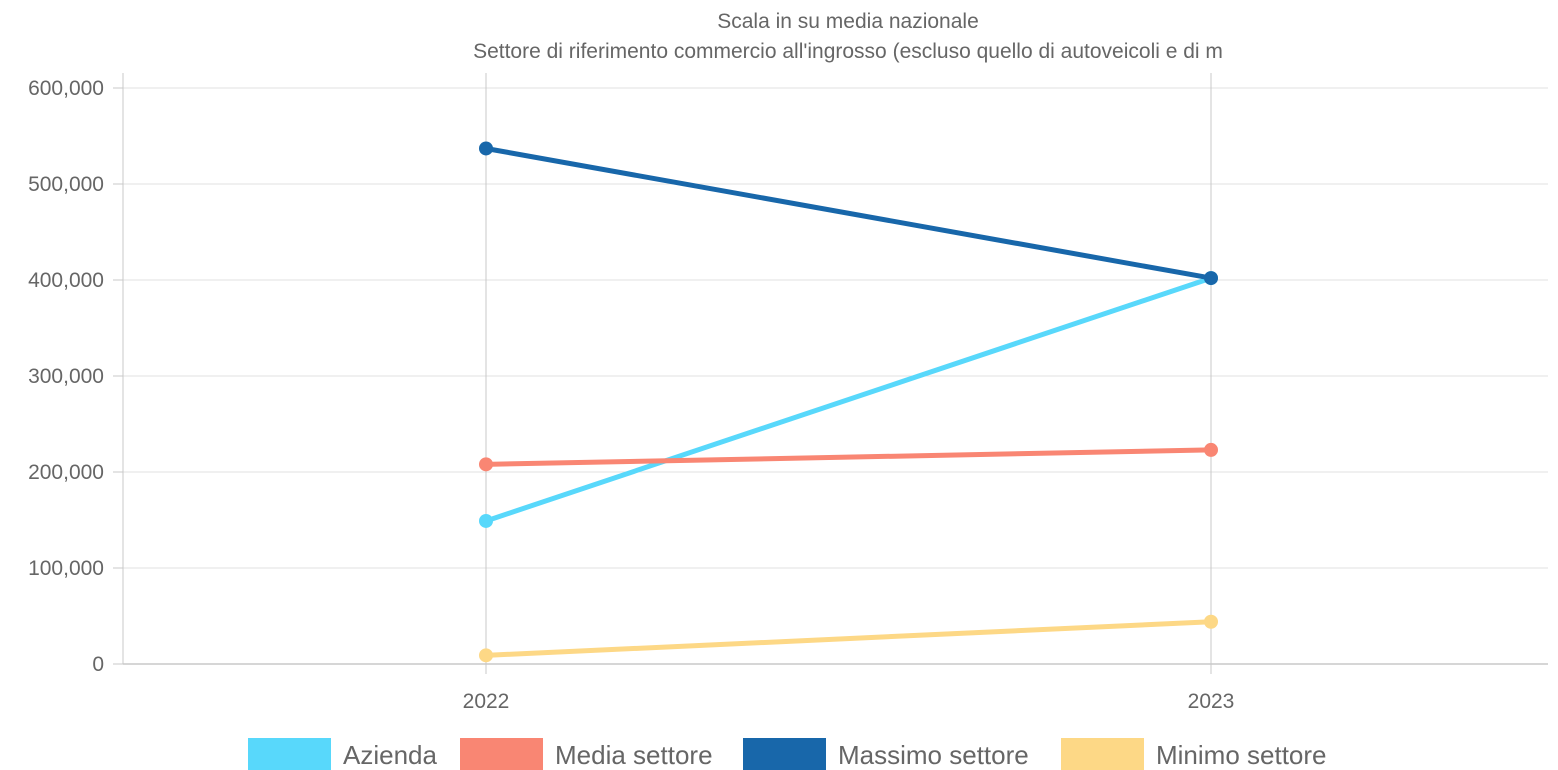 Image resolution: width=1558 pixels, height=770 pixels. I want to click on chart-title: Scala in su media nazionale, so click(848, 21).